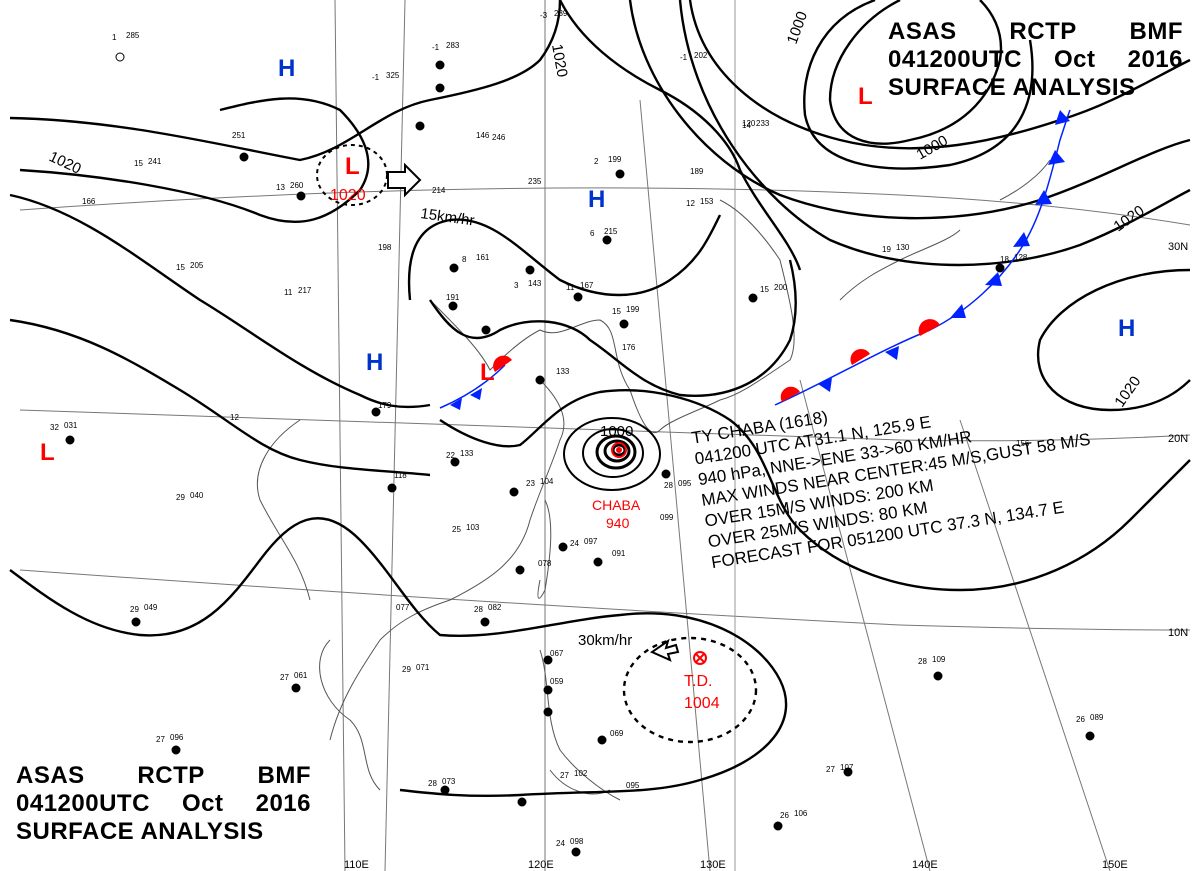  What do you see at coordinates (1097, 717) in the screenshot?
I see `station-pressure: 089` at bounding box center [1097, 717].